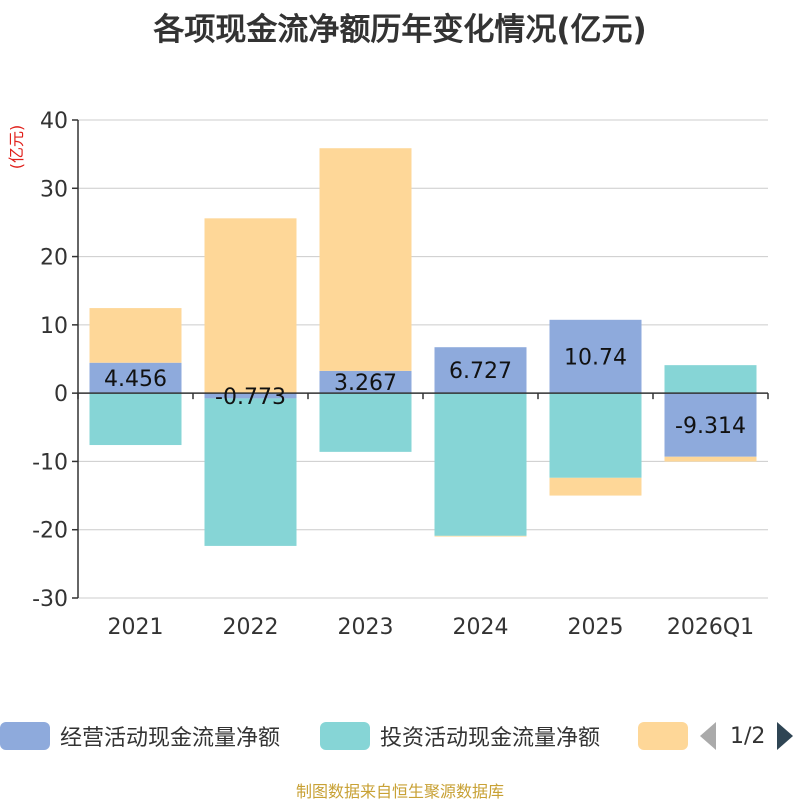 This screenshot has height=802, width=800. Describe the element at coordinates (490, 738) in the screenshot. I see `legend-label-investing: 投资活动现金流量净额` at that location.